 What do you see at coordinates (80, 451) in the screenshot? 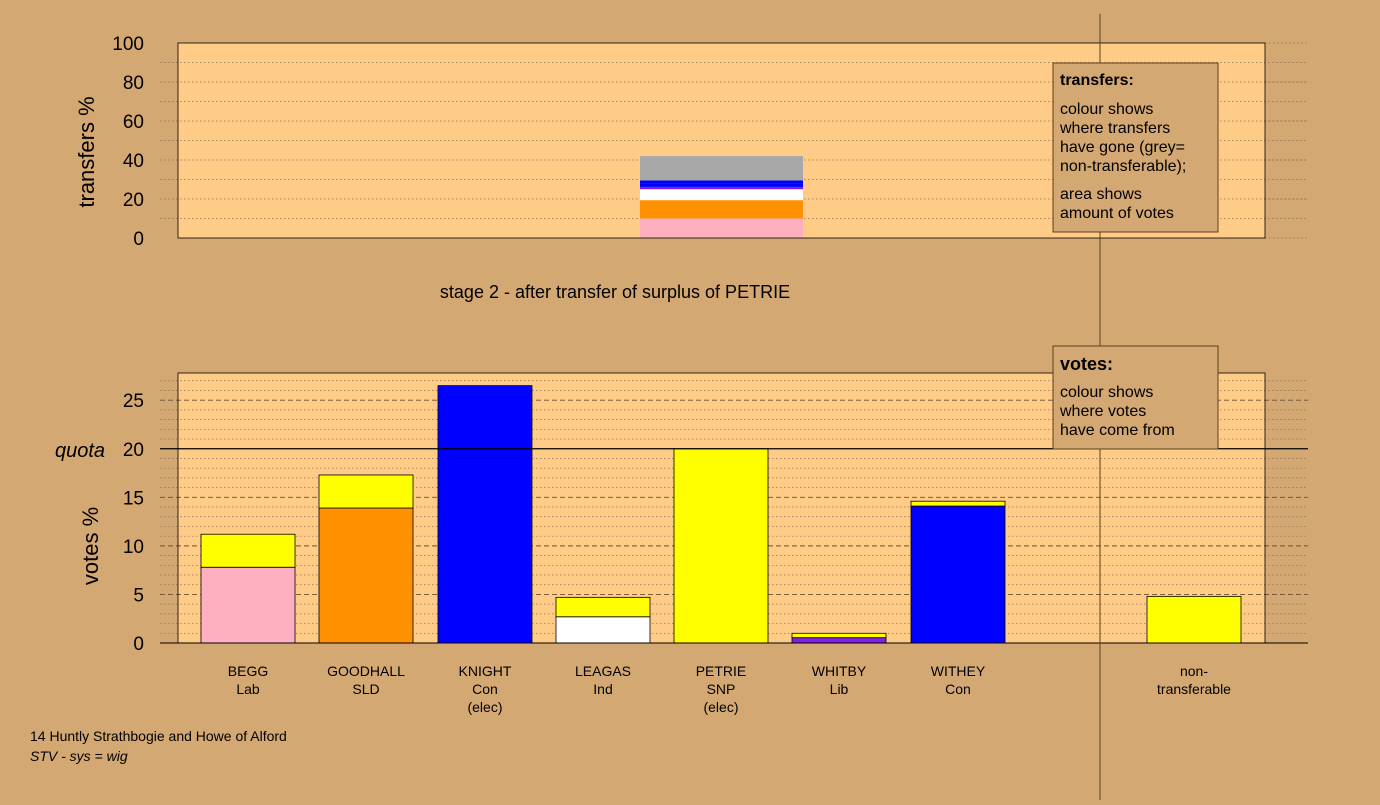
I see `quota-label: quota` at bounding box center [80, 451].